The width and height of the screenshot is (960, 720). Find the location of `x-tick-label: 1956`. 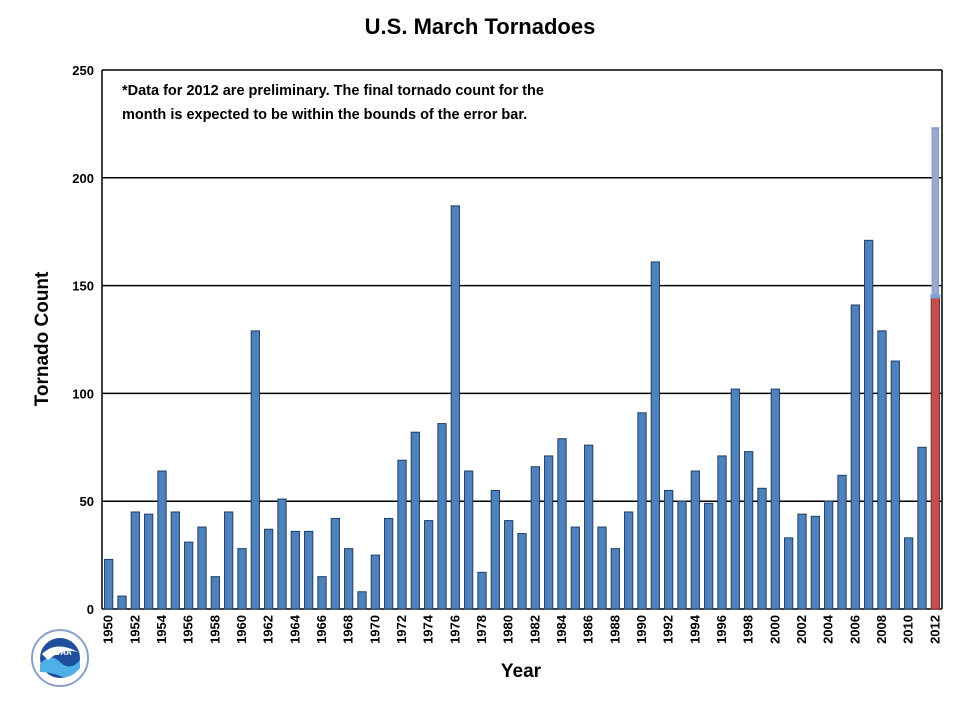

x-tick-label: 1956 is located at coordinates (188, 629).